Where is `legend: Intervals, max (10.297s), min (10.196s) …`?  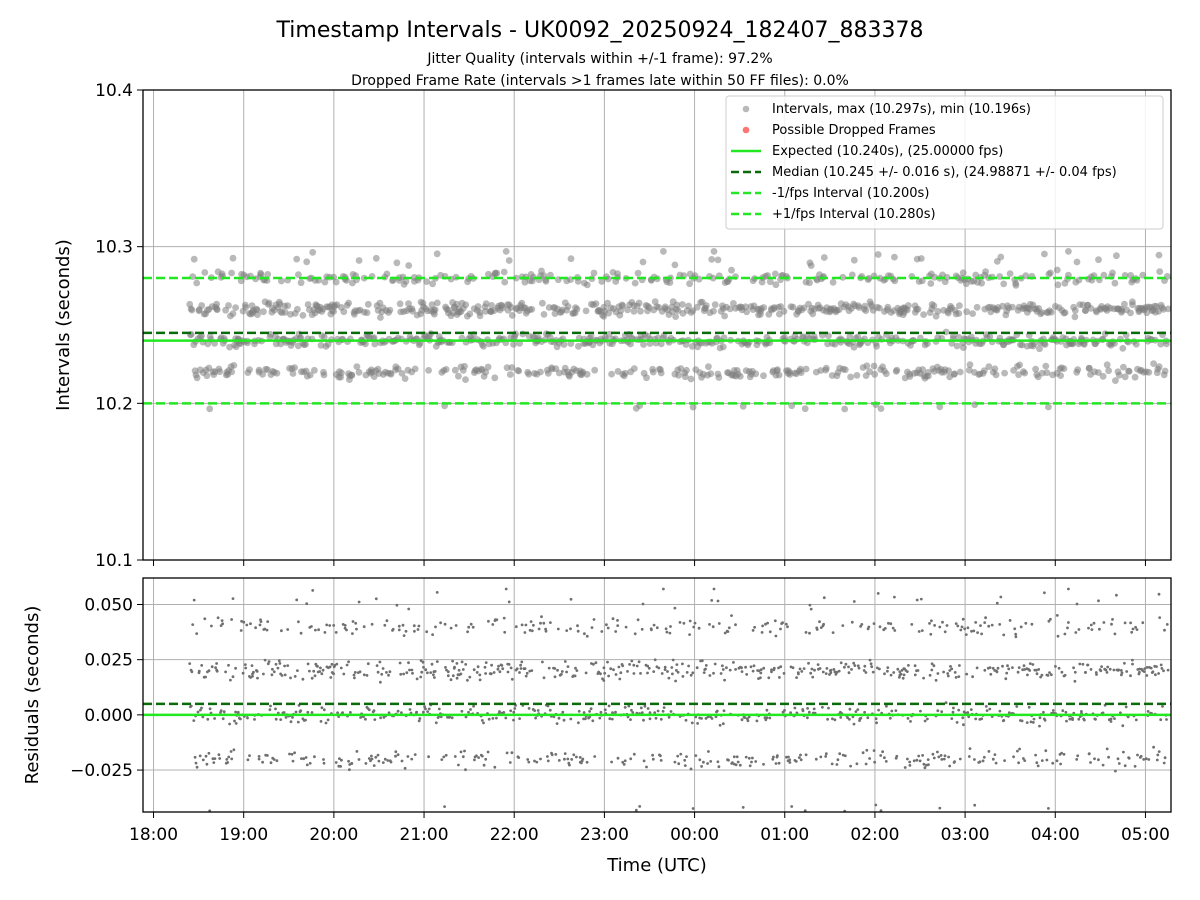 legend: Intervals, max (10.297s), min (10.196s) … is located at coordinates (944, 162).